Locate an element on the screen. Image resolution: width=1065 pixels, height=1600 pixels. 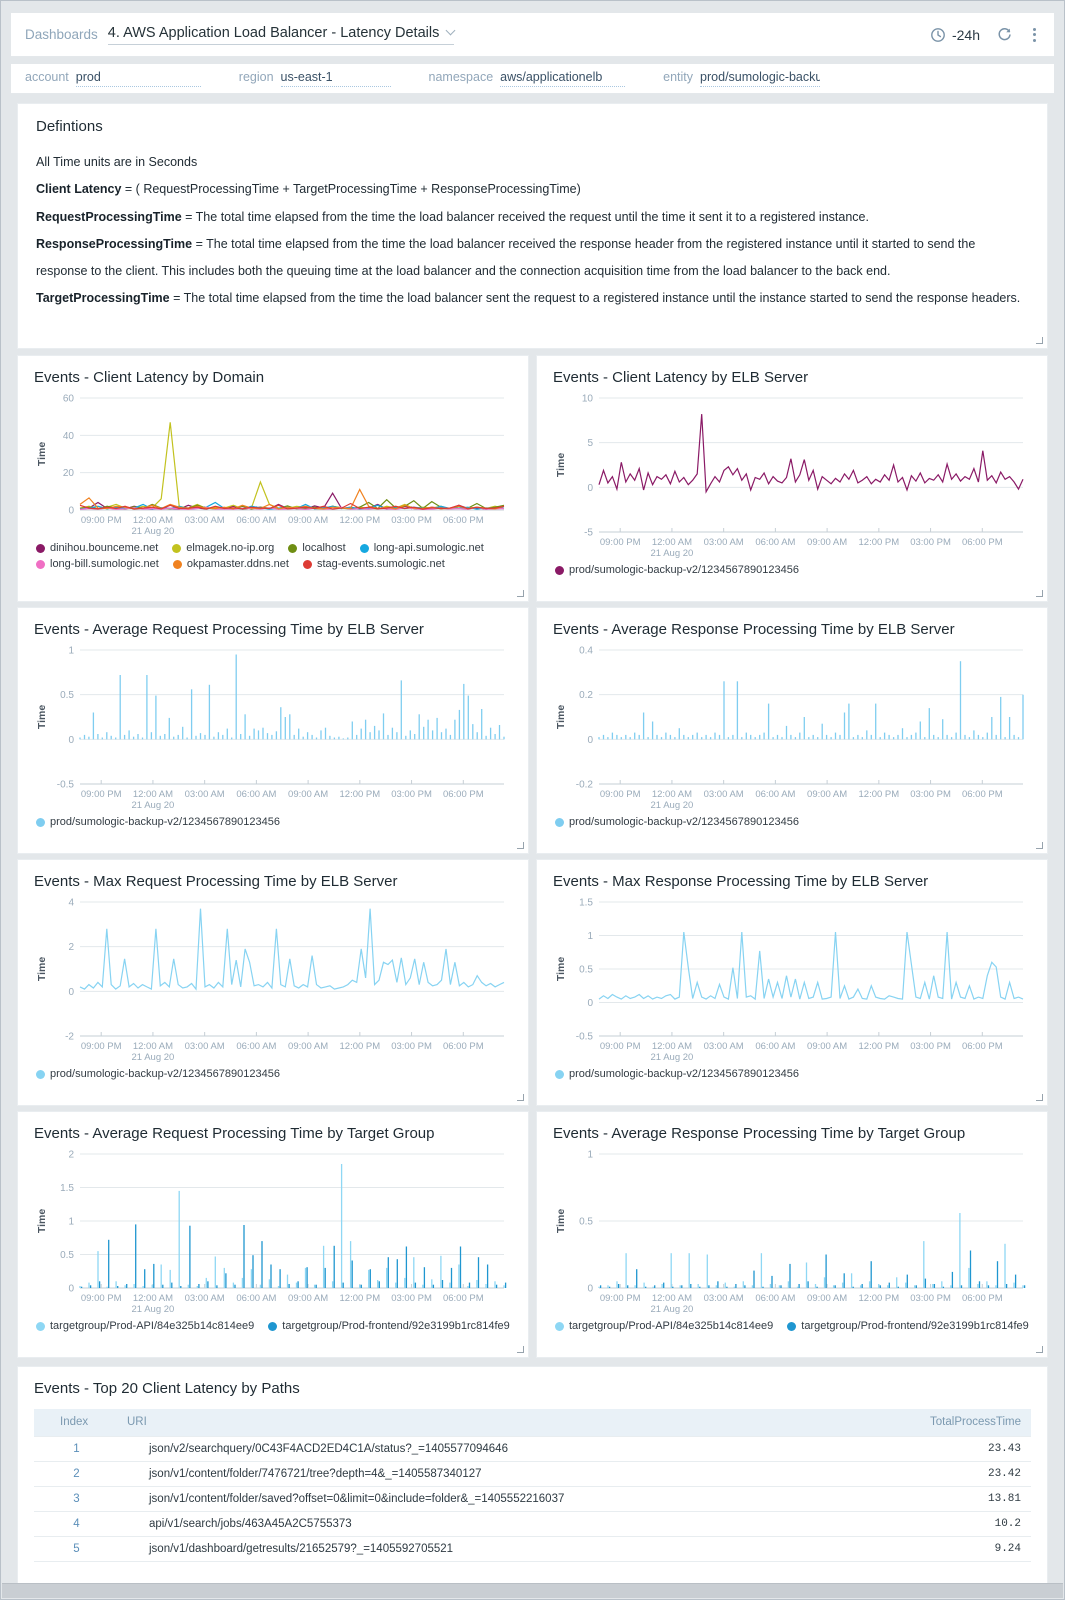
cell-totalprocesstime: 10.2 is located at coordinates (956, 1523).